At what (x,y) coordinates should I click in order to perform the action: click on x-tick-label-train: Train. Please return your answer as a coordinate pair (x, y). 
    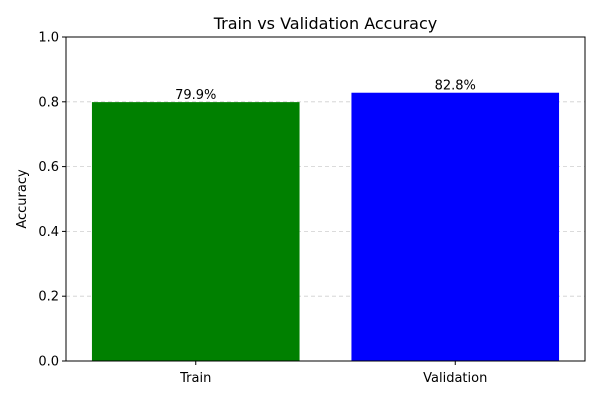
    Looking at the image, I should click on (195, 378).